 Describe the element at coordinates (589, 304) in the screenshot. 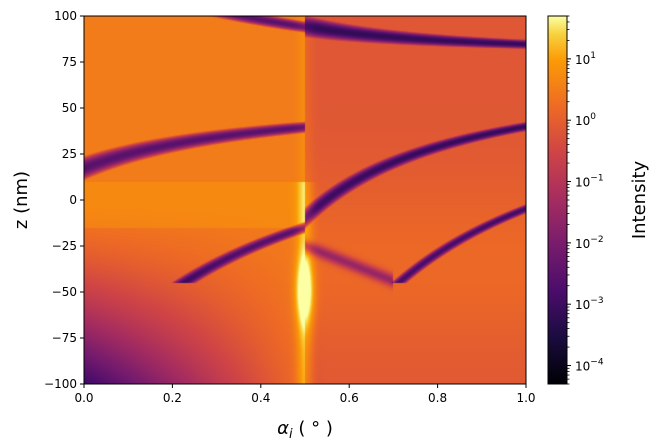

I see `colorbar-tick-label: 10⁻³` at that location.